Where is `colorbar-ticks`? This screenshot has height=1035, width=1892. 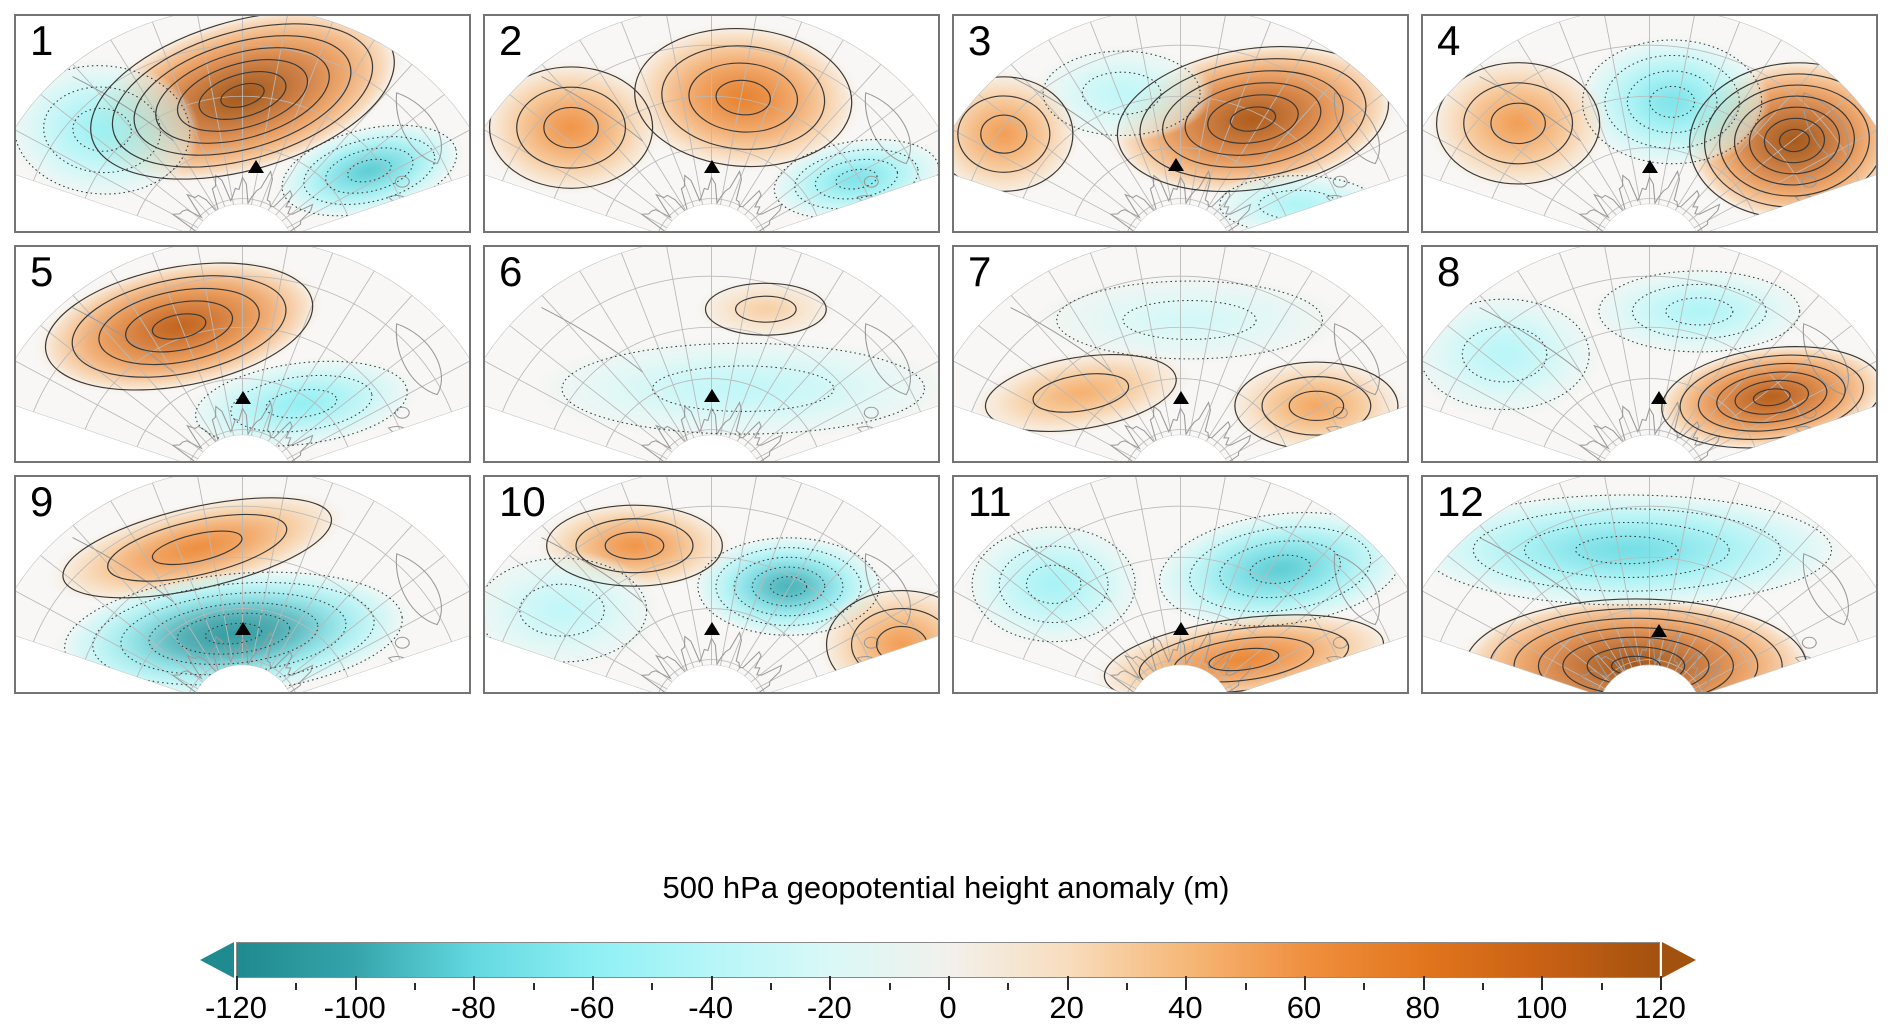 colorbar-ticks is located at coordinates (949, 983).